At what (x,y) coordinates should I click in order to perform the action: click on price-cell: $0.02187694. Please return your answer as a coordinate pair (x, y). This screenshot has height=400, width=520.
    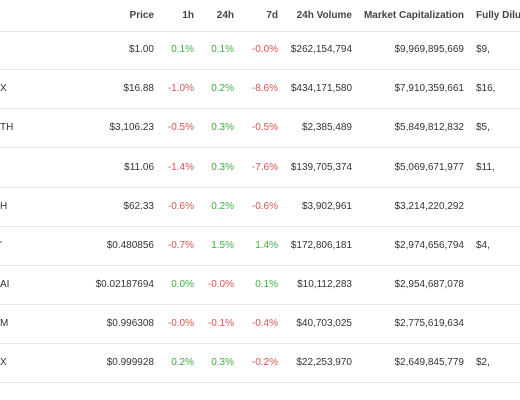
    Looking at the image, I should click on (124, 284).